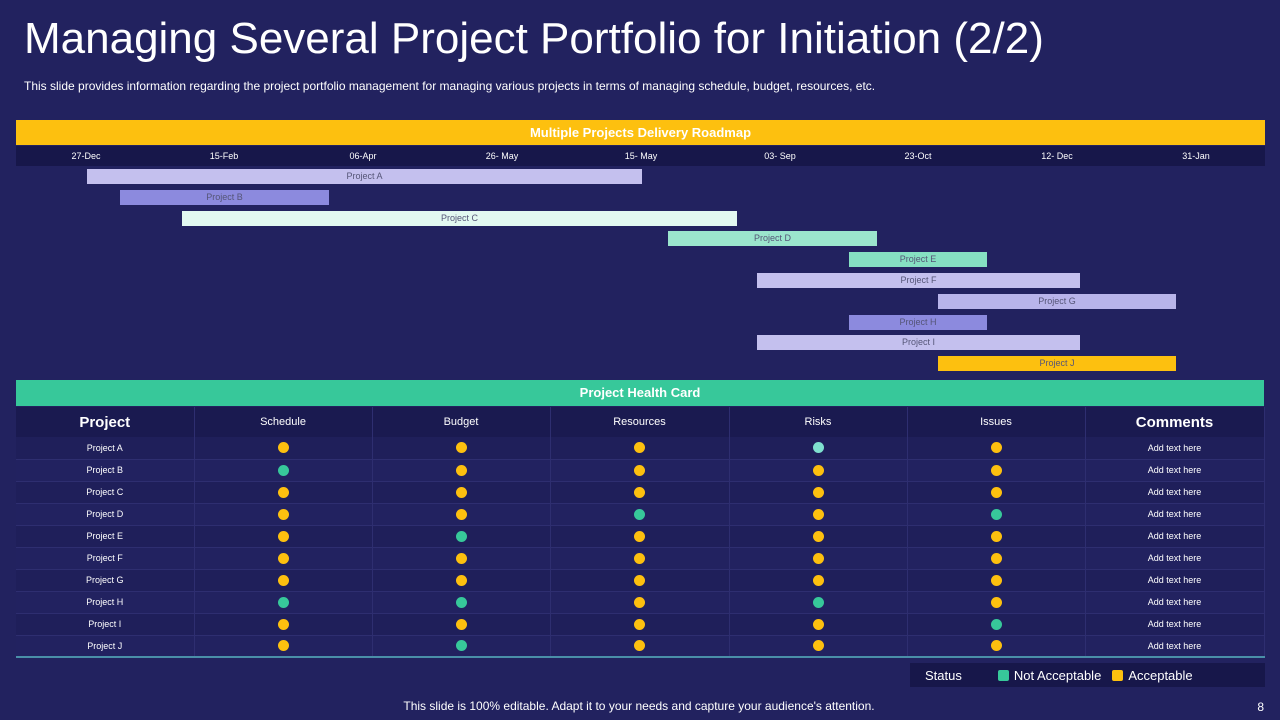  What do you see at coordinates (1057, 364) in the screenshot?
I see `gantt-bar-project-j: Project J` at bounding box center [1057, 364].